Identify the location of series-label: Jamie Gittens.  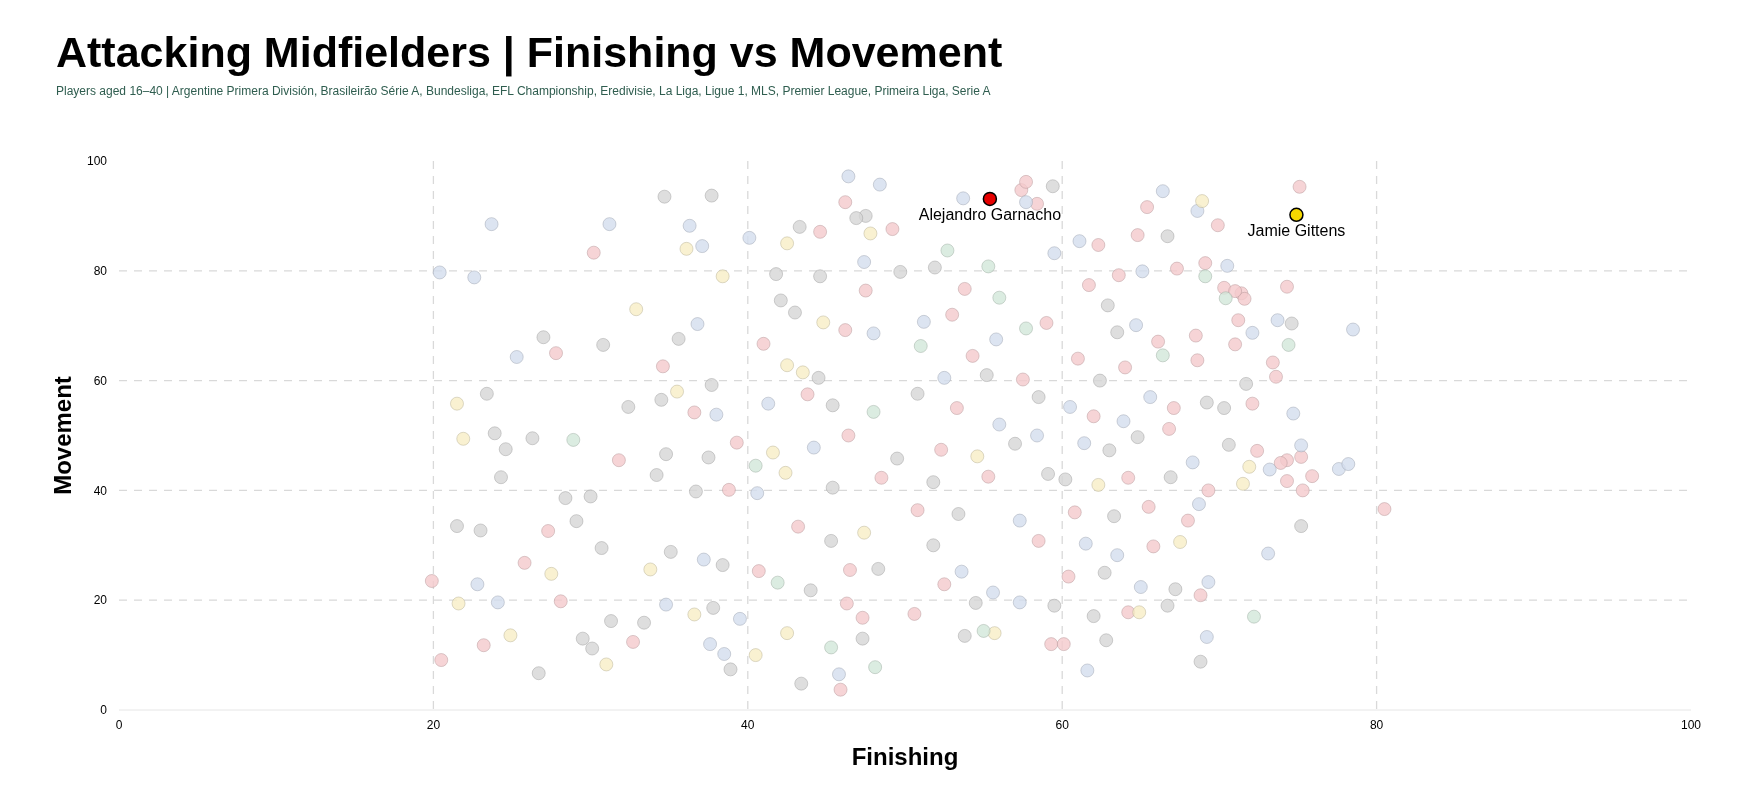
(1296, 230).